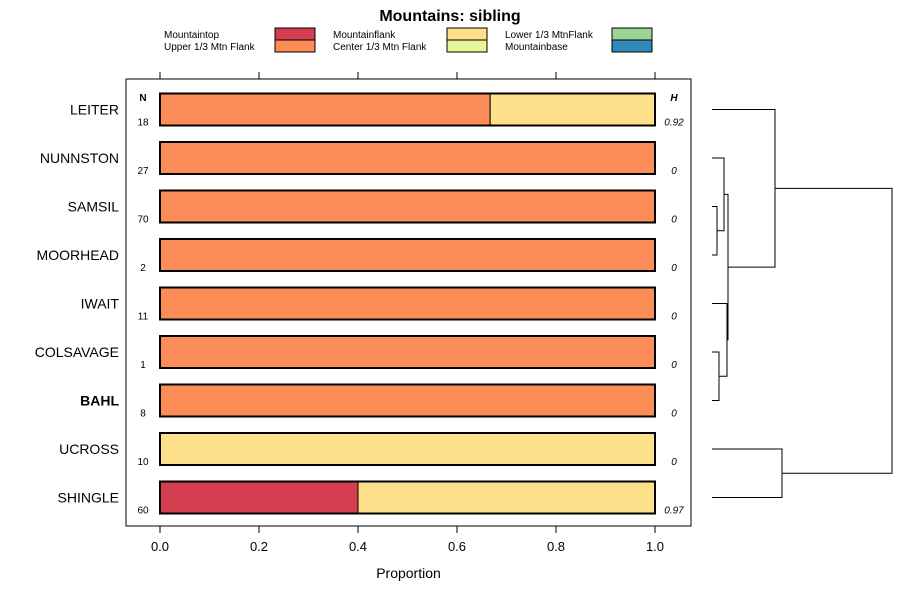 This screenshot has width=900, height=600. Describe the element at coordinates (99, 401) in the screenshot. I see `row-label: BAHL` at that location.